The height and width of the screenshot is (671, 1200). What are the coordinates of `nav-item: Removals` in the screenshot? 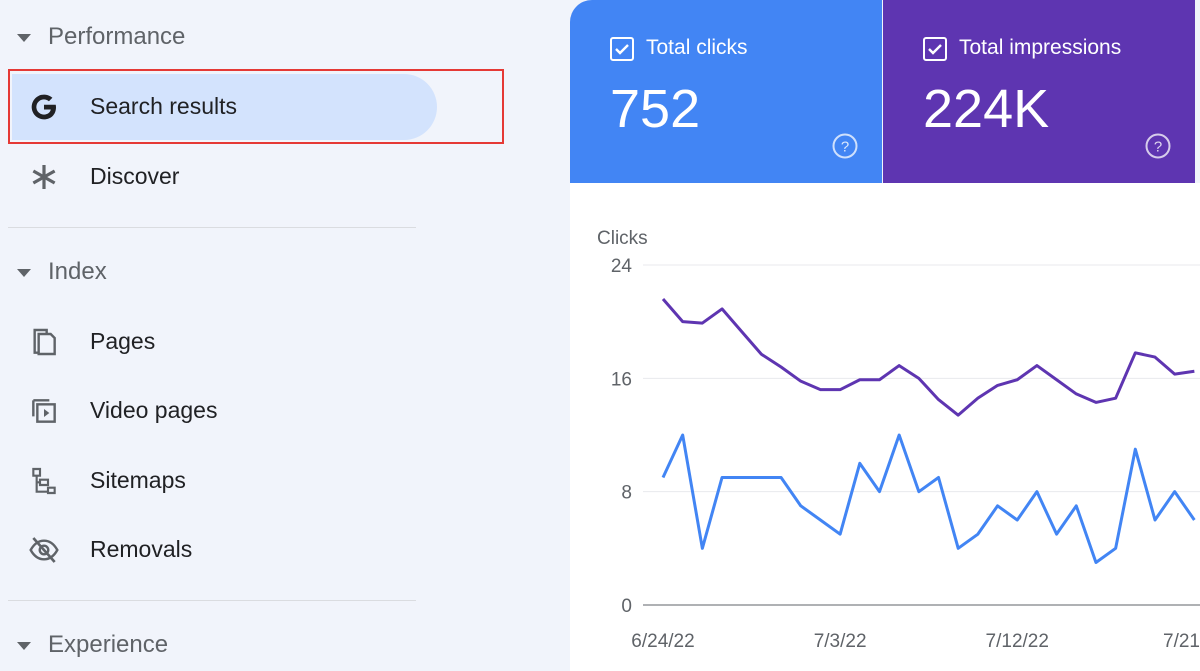 It's located at (141, 549).